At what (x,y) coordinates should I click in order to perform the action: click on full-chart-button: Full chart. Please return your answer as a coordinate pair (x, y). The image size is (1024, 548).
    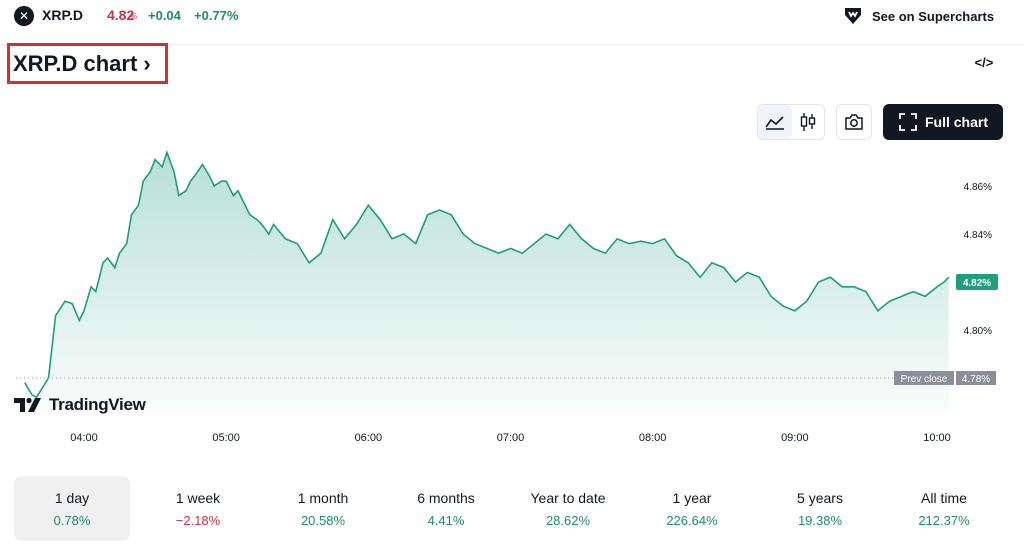
    Looking at the image, I should click on (943, 122).